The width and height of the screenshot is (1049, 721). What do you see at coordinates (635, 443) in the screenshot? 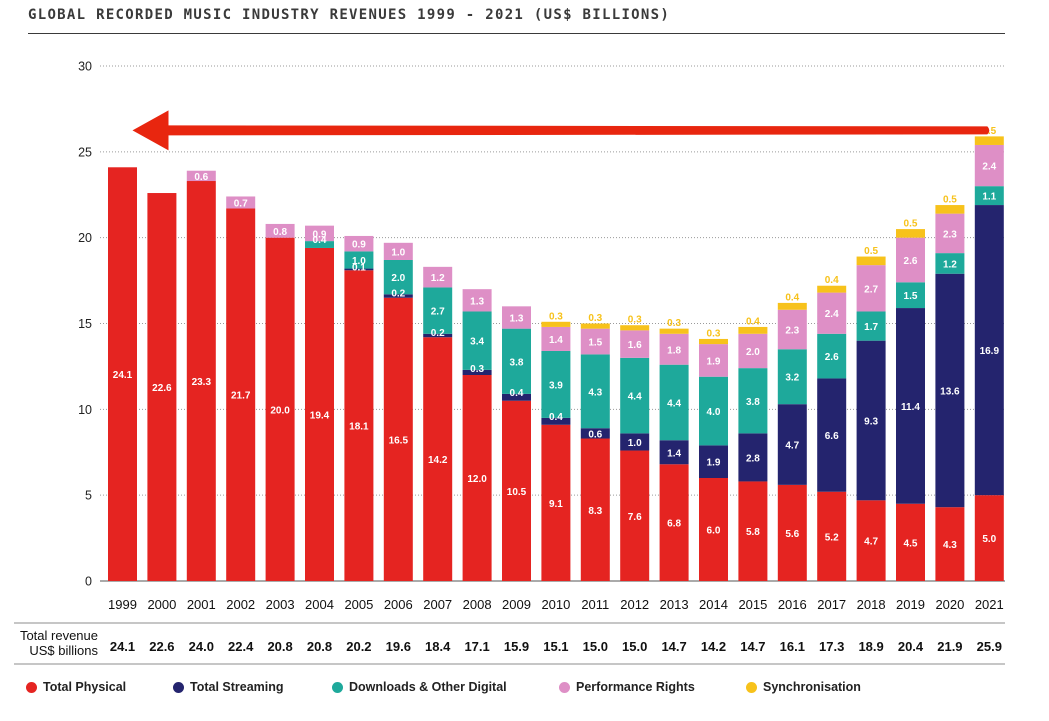
I see `data-label-streaming-2012: 1.0` at bounding box center [635, 443].